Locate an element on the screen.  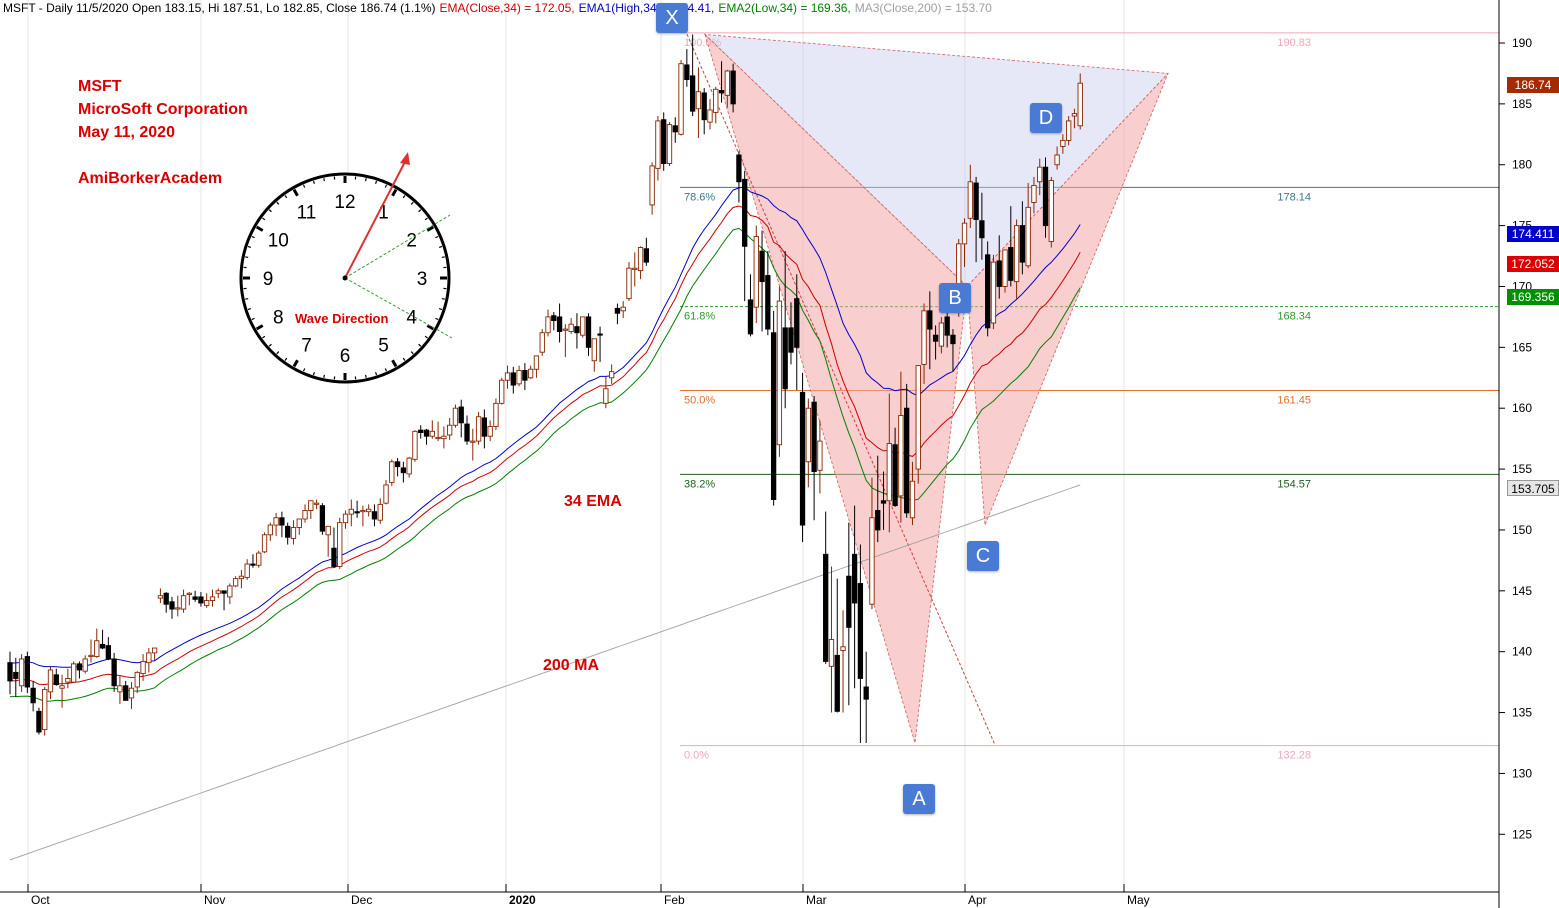
ema-close-info: EMA(Close,34) = 172.05, is located at coordinates (507, 8).